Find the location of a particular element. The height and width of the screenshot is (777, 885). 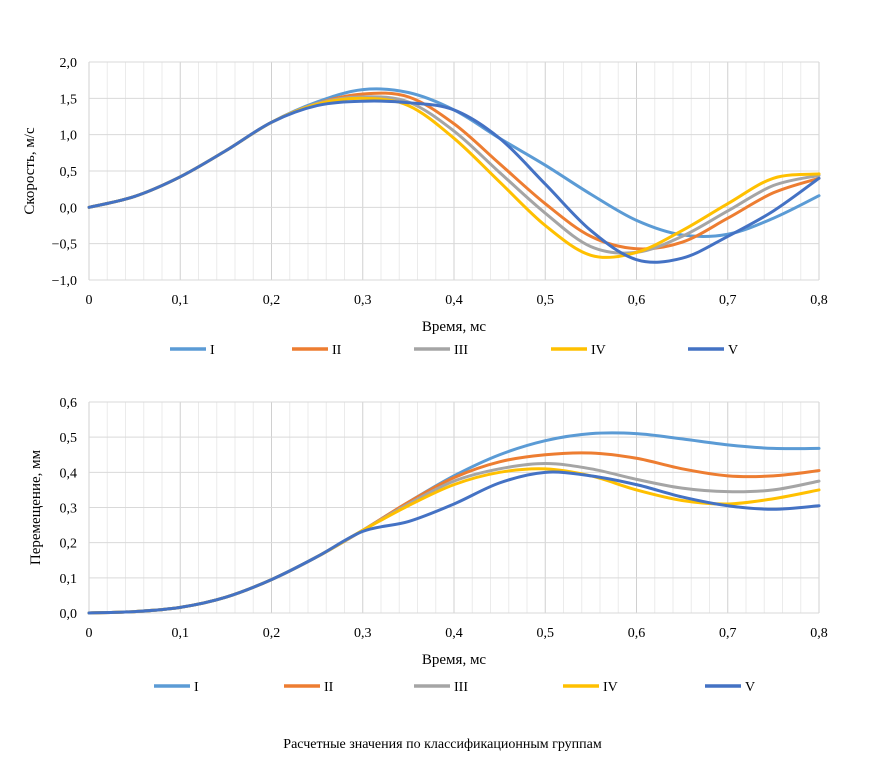

y-tick-label: 0,1 is located at coordinates (69, 579).